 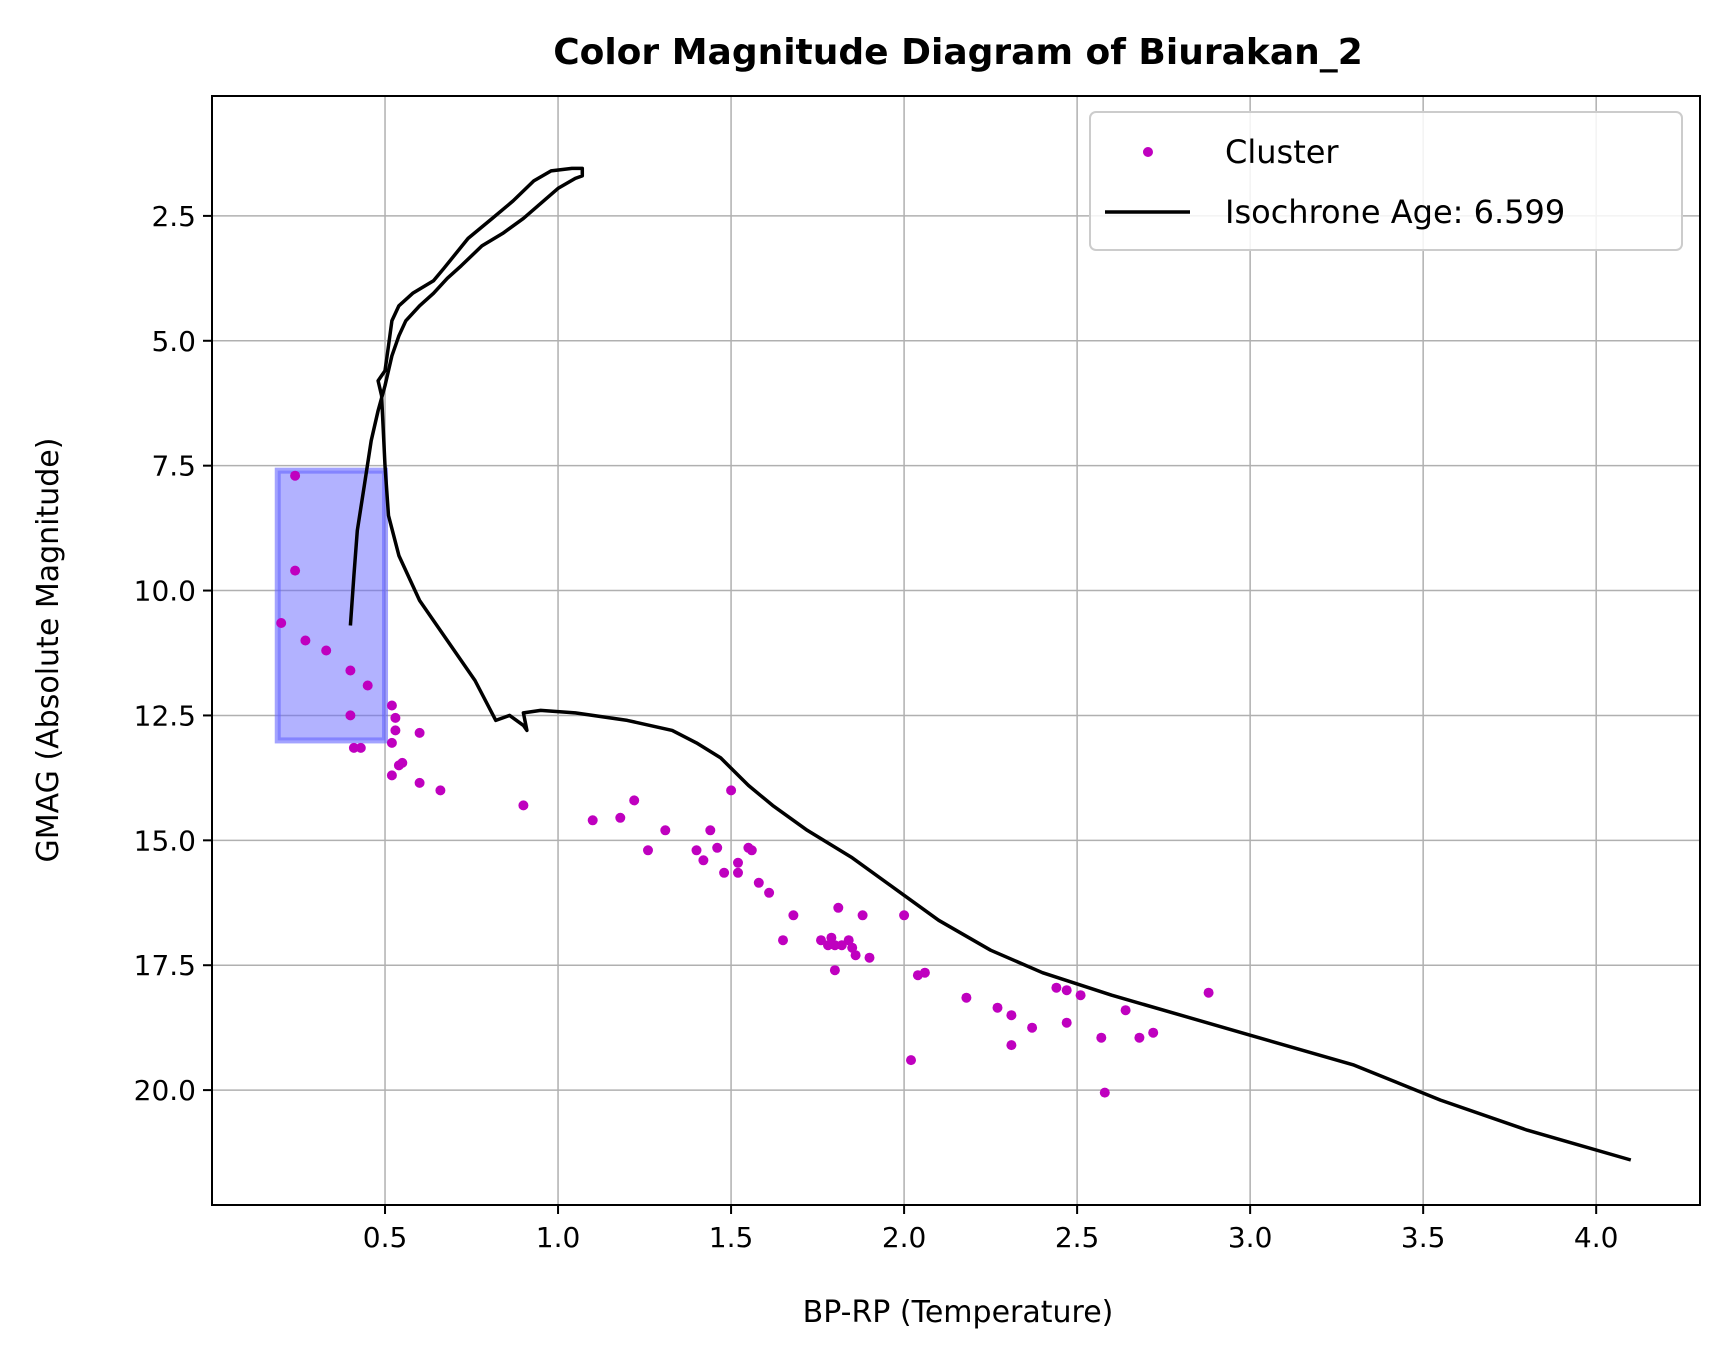 What do you see at coordinates (1077, 1237) in the screenshot?
I see `x-tick-label: 2.5` at bounding box center [1077, 1237].